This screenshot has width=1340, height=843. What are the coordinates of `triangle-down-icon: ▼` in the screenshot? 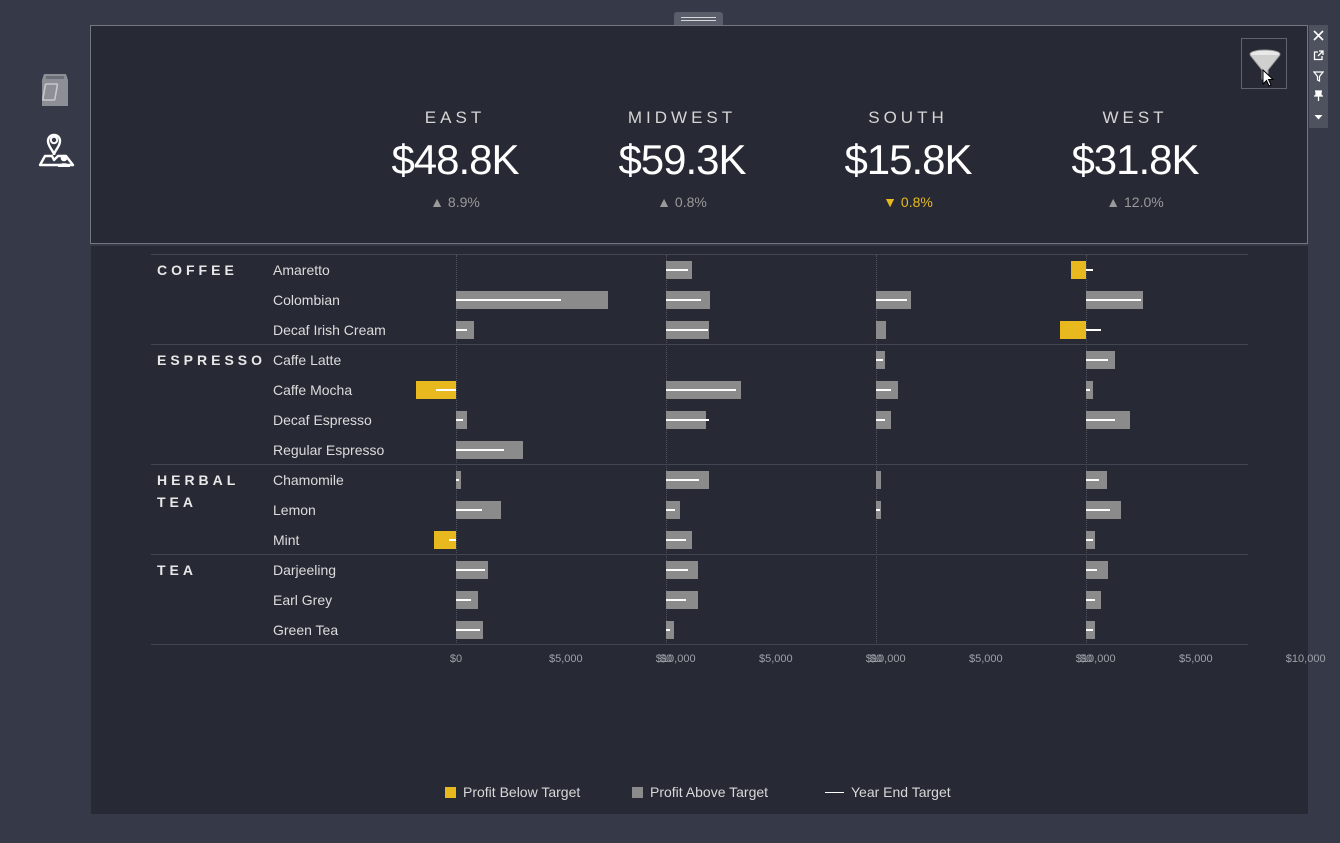 It's located at (890, 202).